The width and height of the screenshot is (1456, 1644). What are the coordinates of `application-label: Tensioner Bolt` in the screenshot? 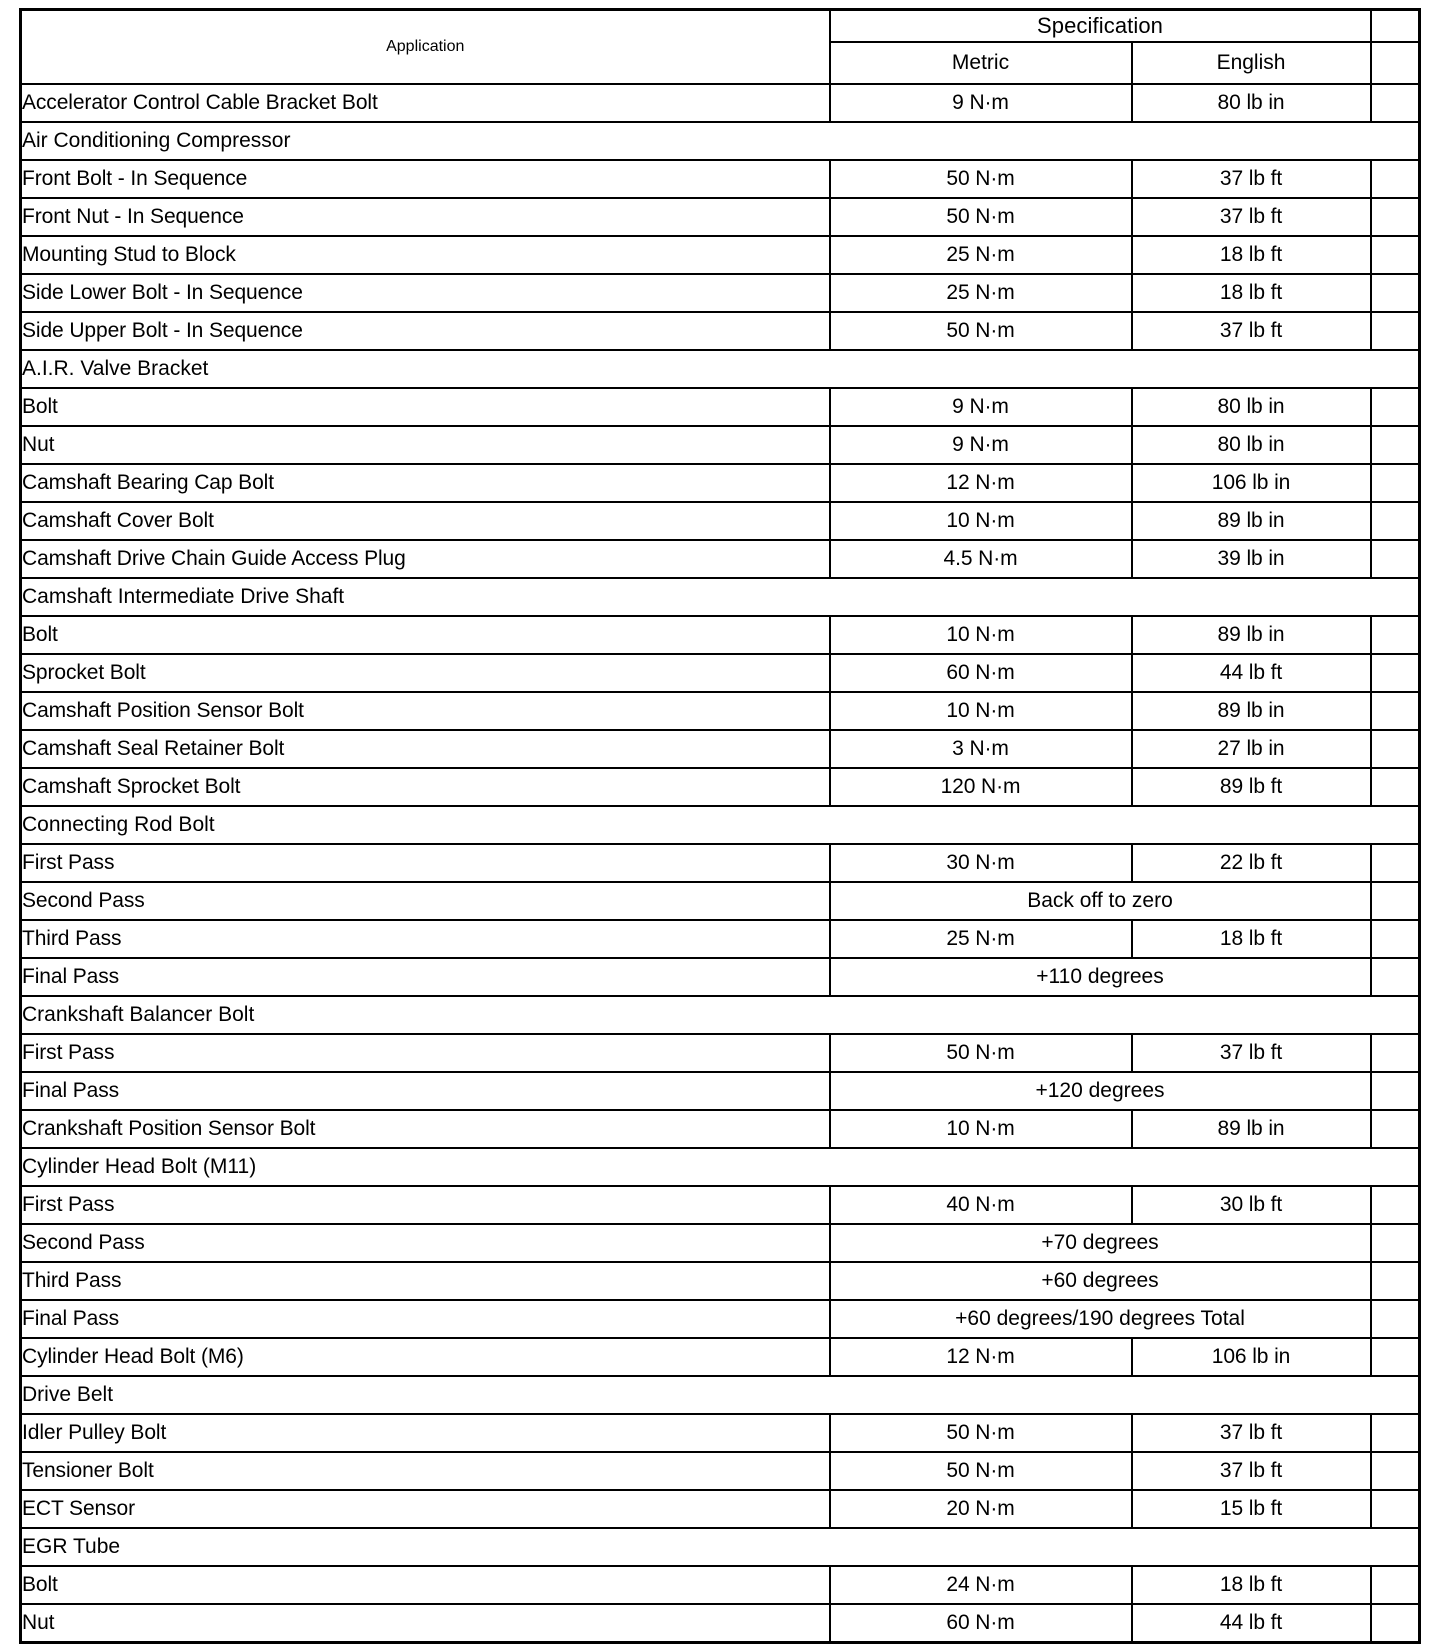 It's located at (425, 1471).